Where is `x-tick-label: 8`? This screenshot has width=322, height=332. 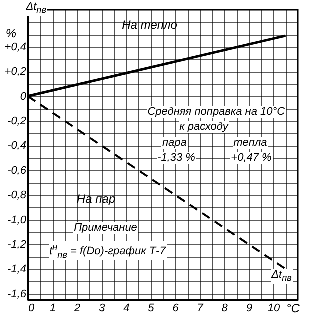 x-tick-label: 8 is located at coordinates (225, 308).